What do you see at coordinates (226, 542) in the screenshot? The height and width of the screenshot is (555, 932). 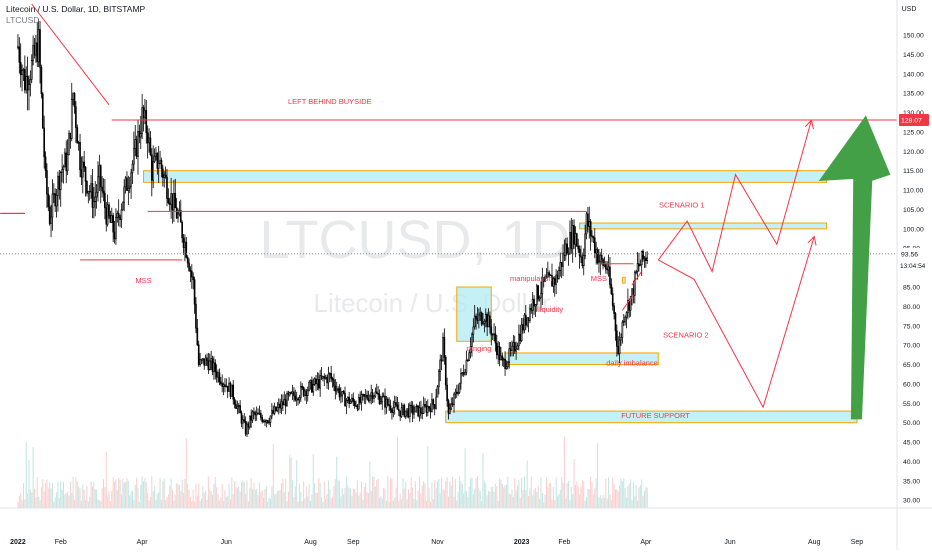 I see `time-tick-3: Jun` at bounding box center [226, 542].